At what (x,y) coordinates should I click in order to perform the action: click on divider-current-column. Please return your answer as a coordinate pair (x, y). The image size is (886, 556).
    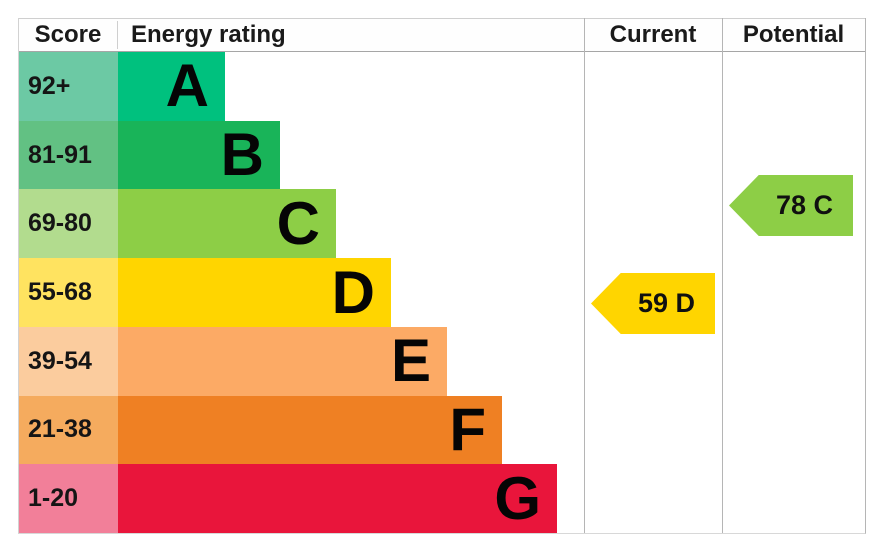
    Looking at the image, I should click on (584, 275).